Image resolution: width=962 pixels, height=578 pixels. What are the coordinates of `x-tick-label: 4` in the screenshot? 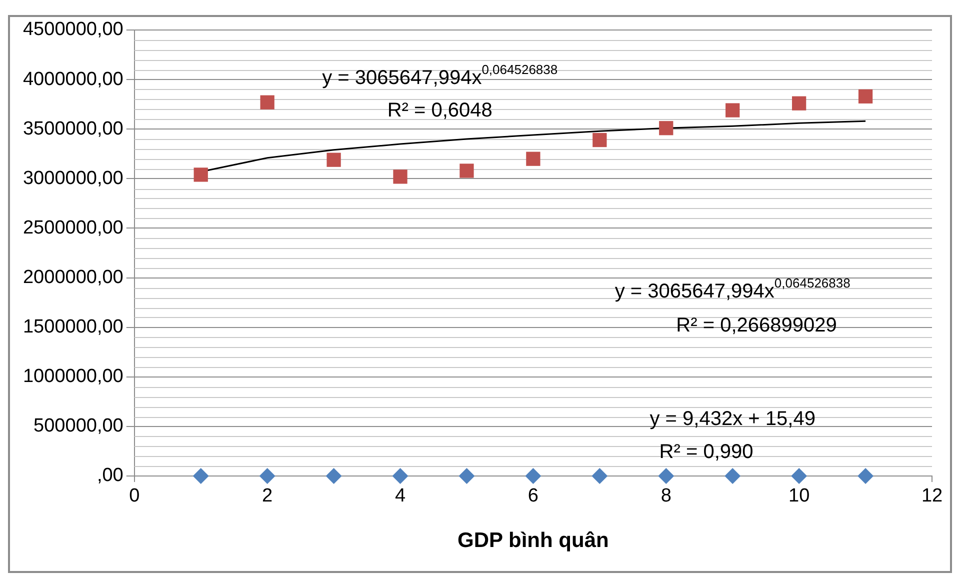 It's located at (400, 496).